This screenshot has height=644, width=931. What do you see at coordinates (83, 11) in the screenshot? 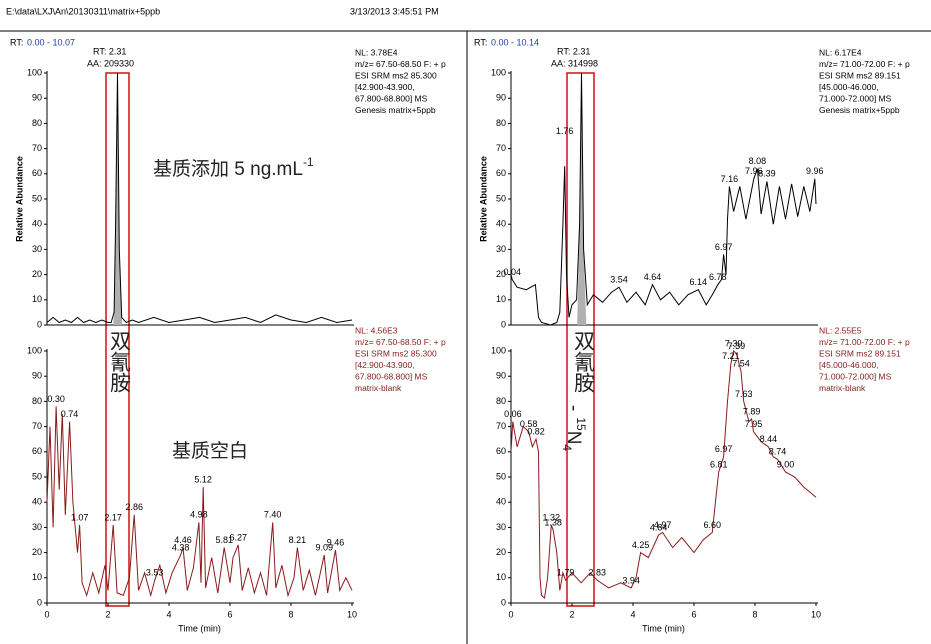
I see `file-path: E:\data\LXJ\An\20130311\matrix+5ppb` at bounding box center [83, 11].